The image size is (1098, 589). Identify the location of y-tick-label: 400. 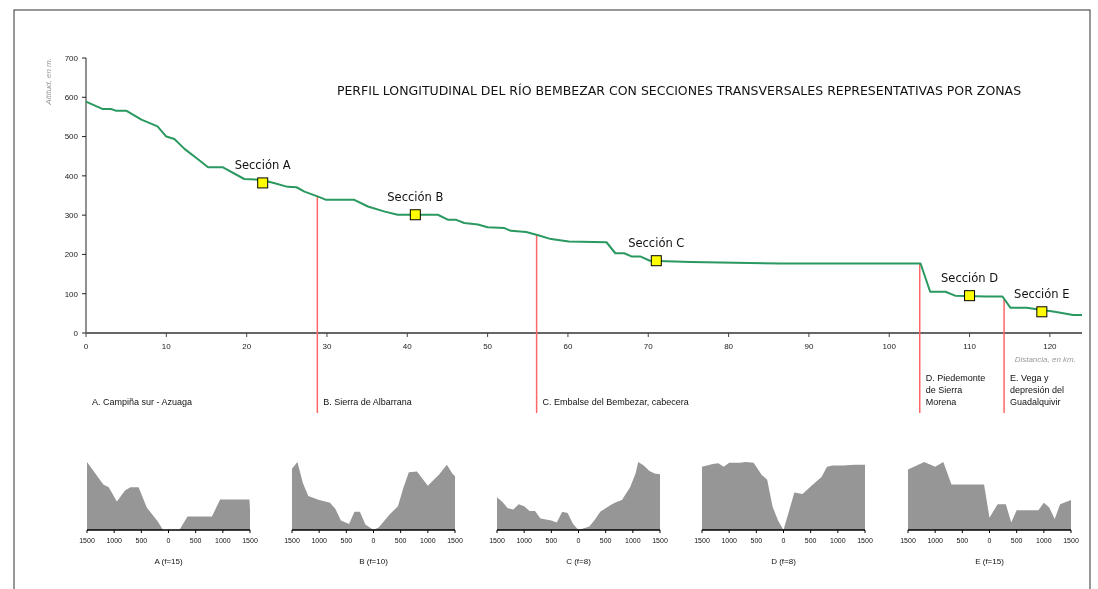
(71, 176).